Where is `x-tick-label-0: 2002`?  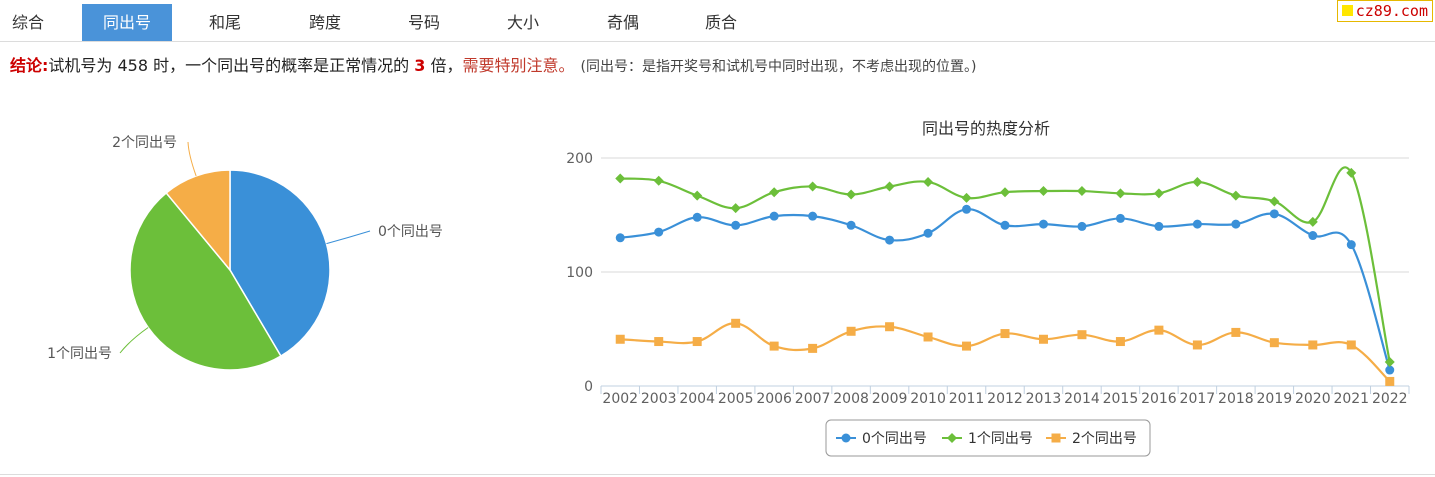 x-tick-label-0: 2002 is located at coordinates (620, 399).